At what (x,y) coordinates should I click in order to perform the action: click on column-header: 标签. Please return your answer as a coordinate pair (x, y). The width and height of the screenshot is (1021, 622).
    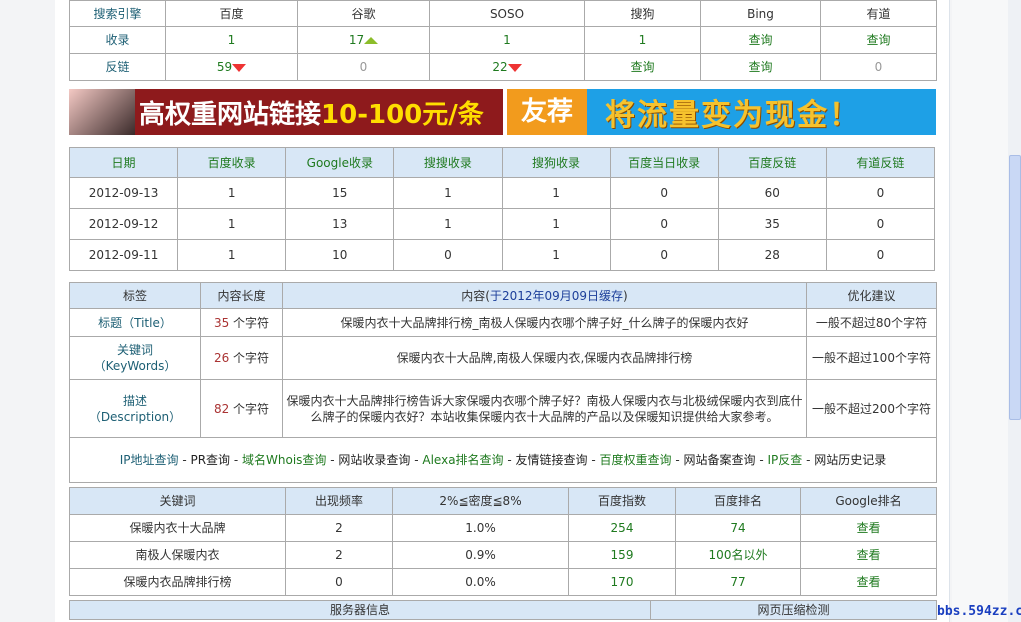
    Looking at the image, I should click on (135, 295).